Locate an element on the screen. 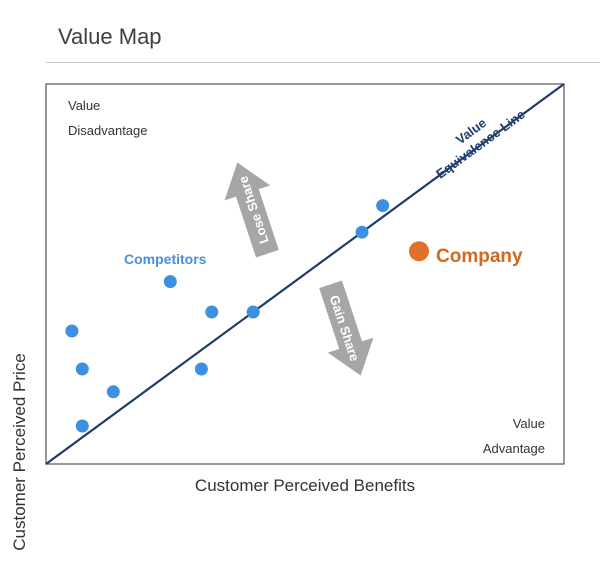 The height and width of the screenshot is (562, 600). value-disadvantage-label-line2: Disadvantage is located at coordinates (108, 130).